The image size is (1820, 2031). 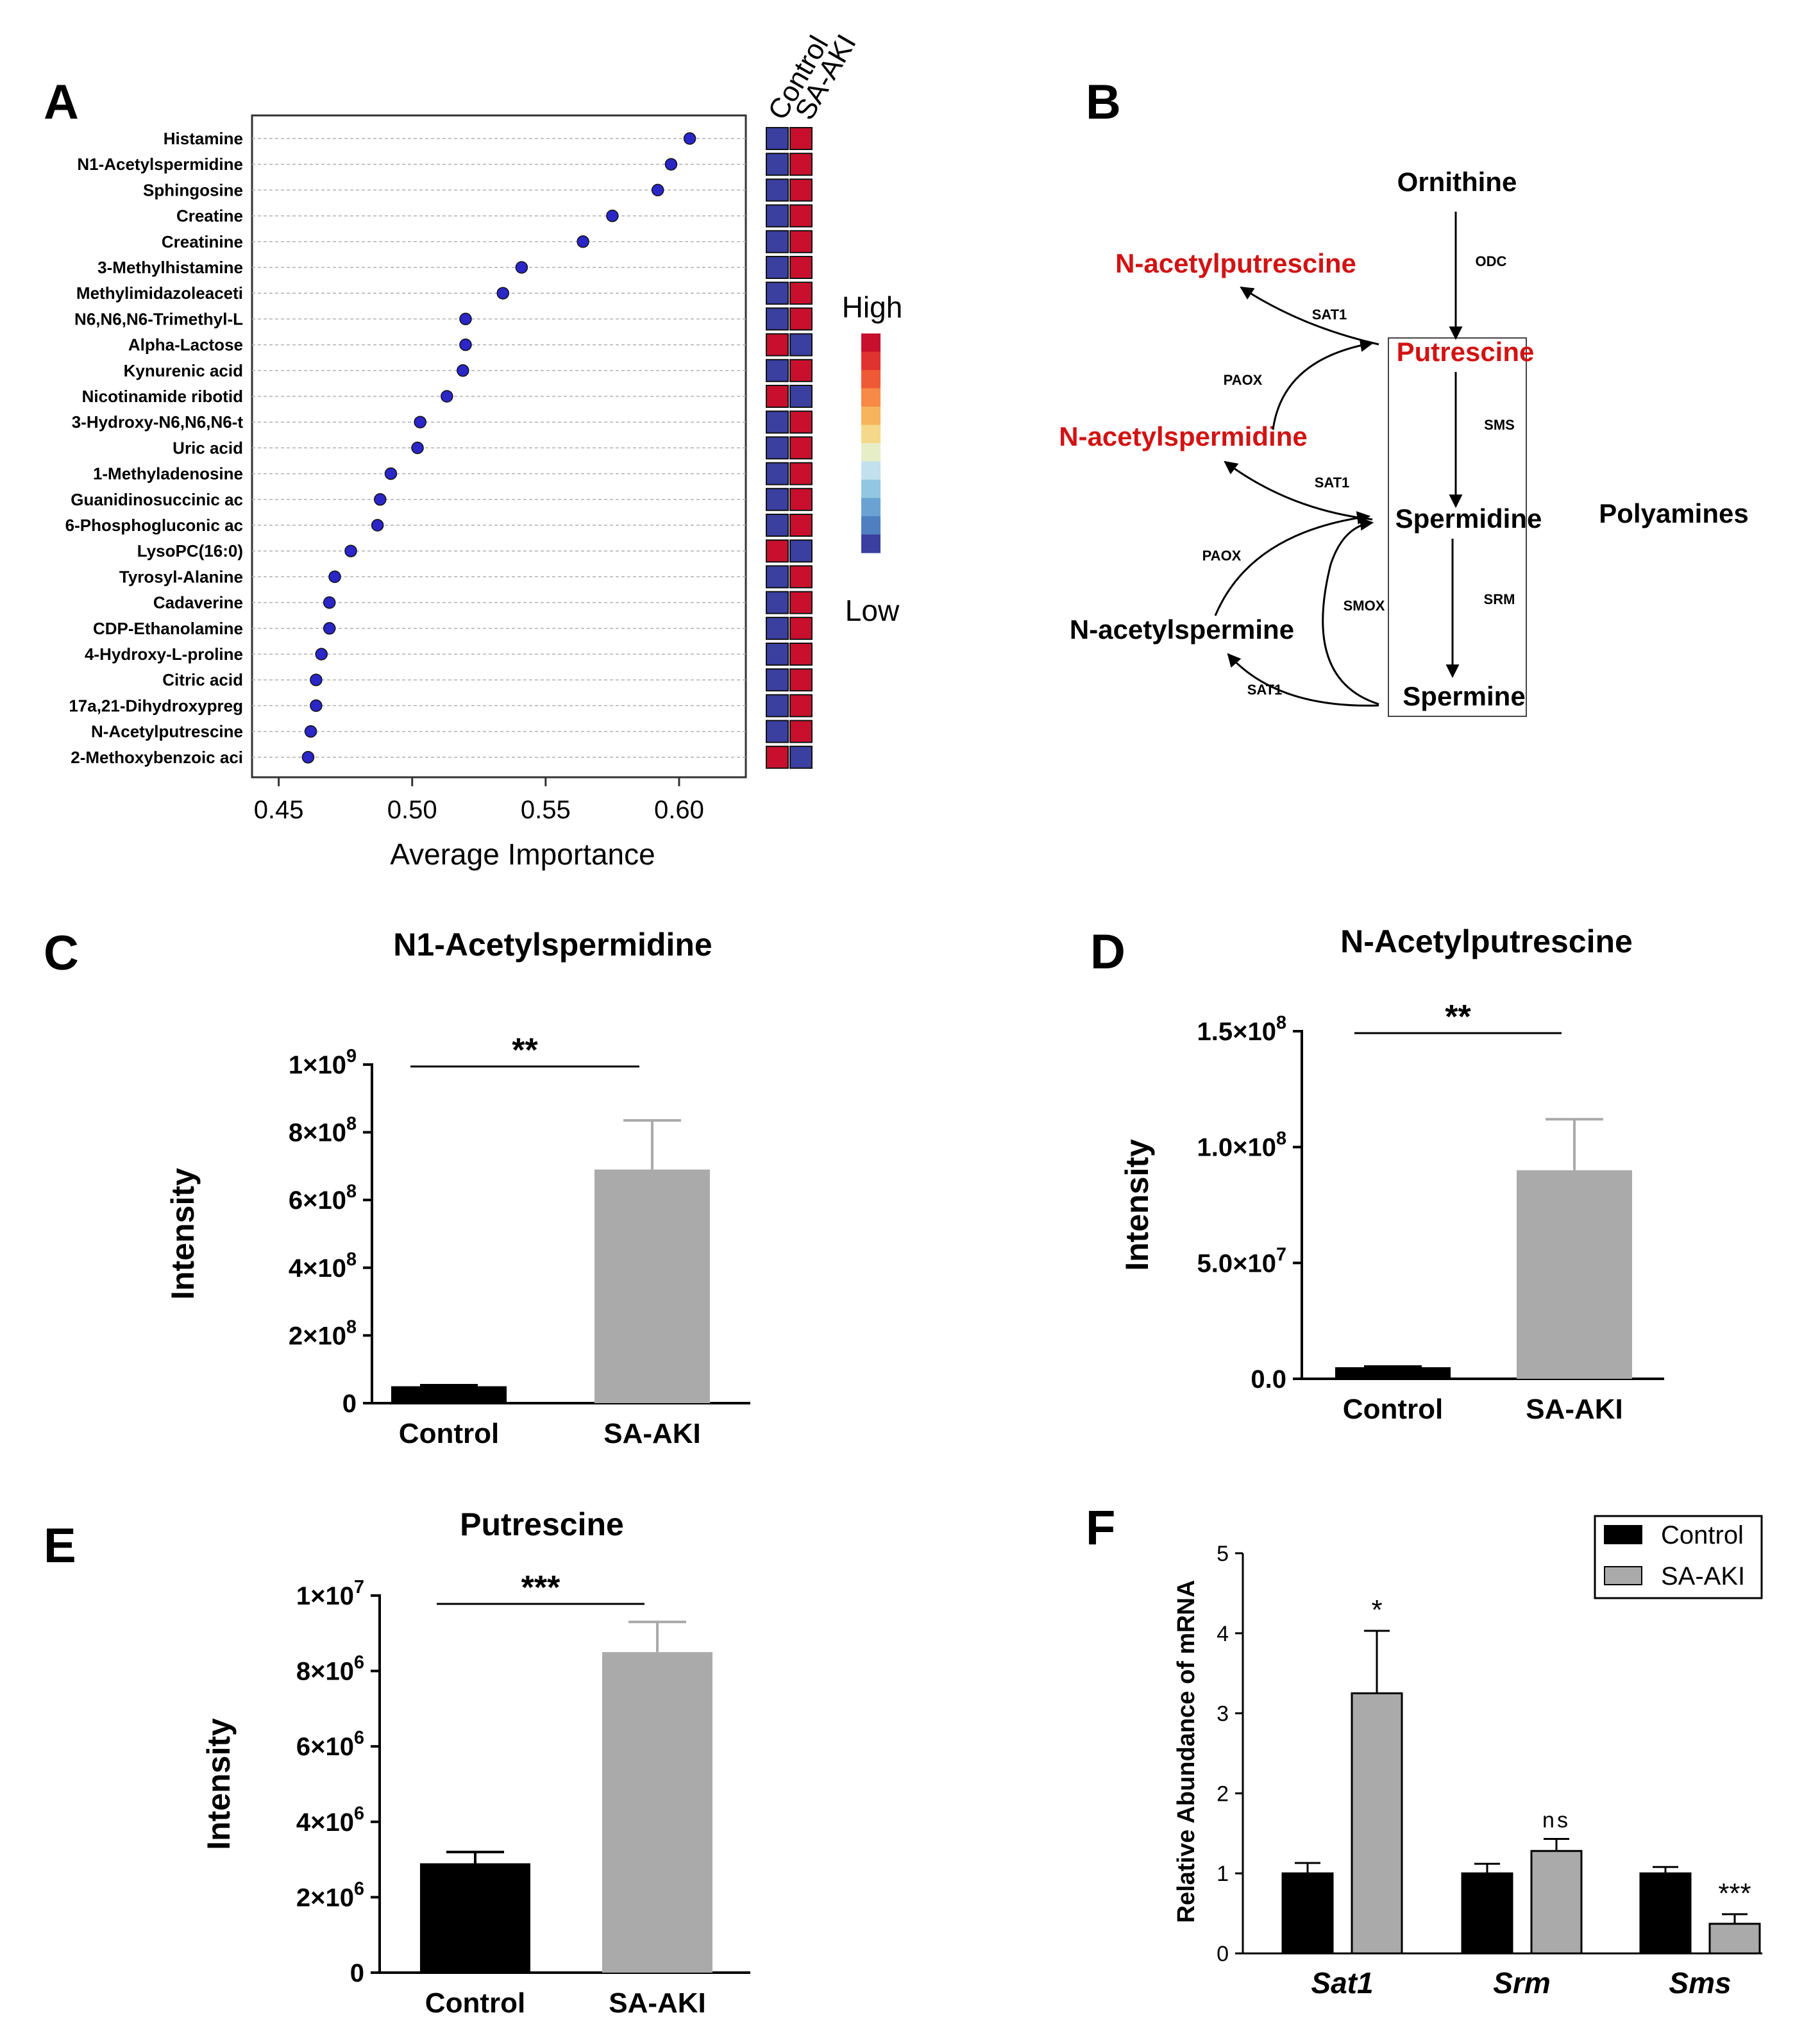 What do you see at coordinates (61, 953) in the screenshot?
I see `panel-letter-c: C` at bounding box center [61, 953].